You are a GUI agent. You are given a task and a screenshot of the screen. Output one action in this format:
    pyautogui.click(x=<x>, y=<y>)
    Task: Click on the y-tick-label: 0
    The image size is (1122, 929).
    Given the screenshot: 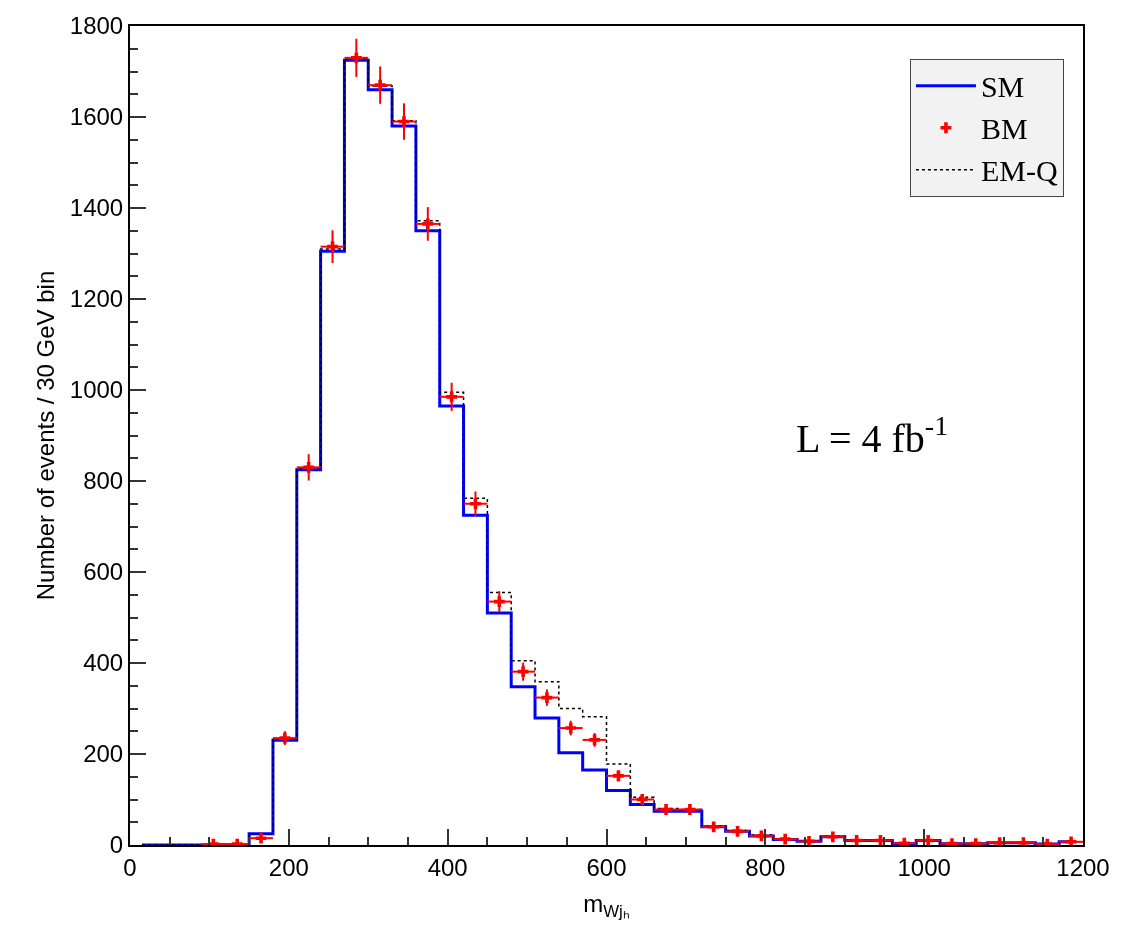 What is the action you would take?
    pyautogui.click(x=116, y=845)
    